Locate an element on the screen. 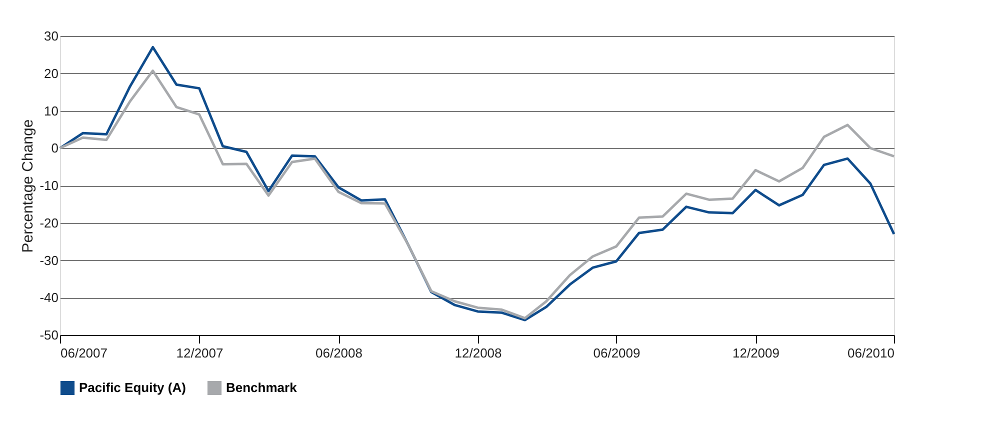 The width and height of the screenshot is (983, 437). x-tick-label: 06/2008 is located at coordinates (339, 353).